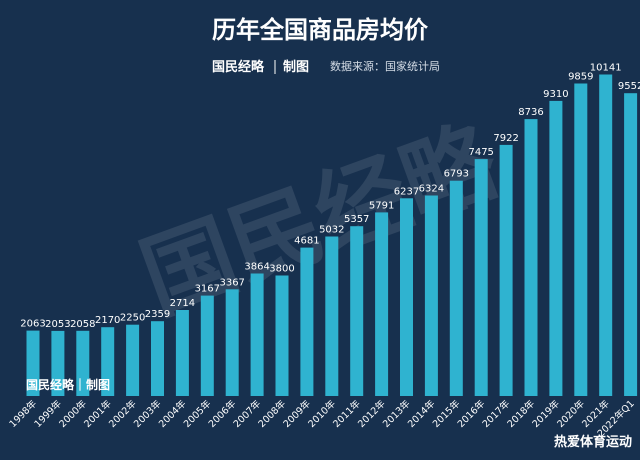  I want to click on value-label: 7475, so click(480, 152).